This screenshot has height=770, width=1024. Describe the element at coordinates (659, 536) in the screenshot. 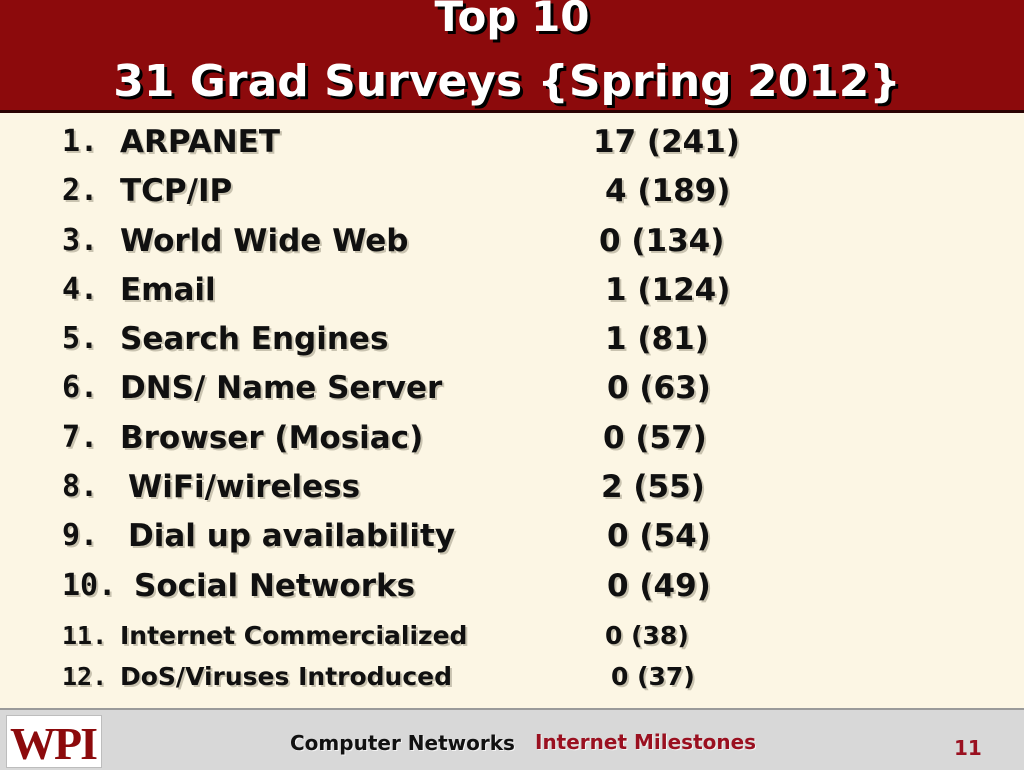

I see `item-value: 0 (54)` at that location.